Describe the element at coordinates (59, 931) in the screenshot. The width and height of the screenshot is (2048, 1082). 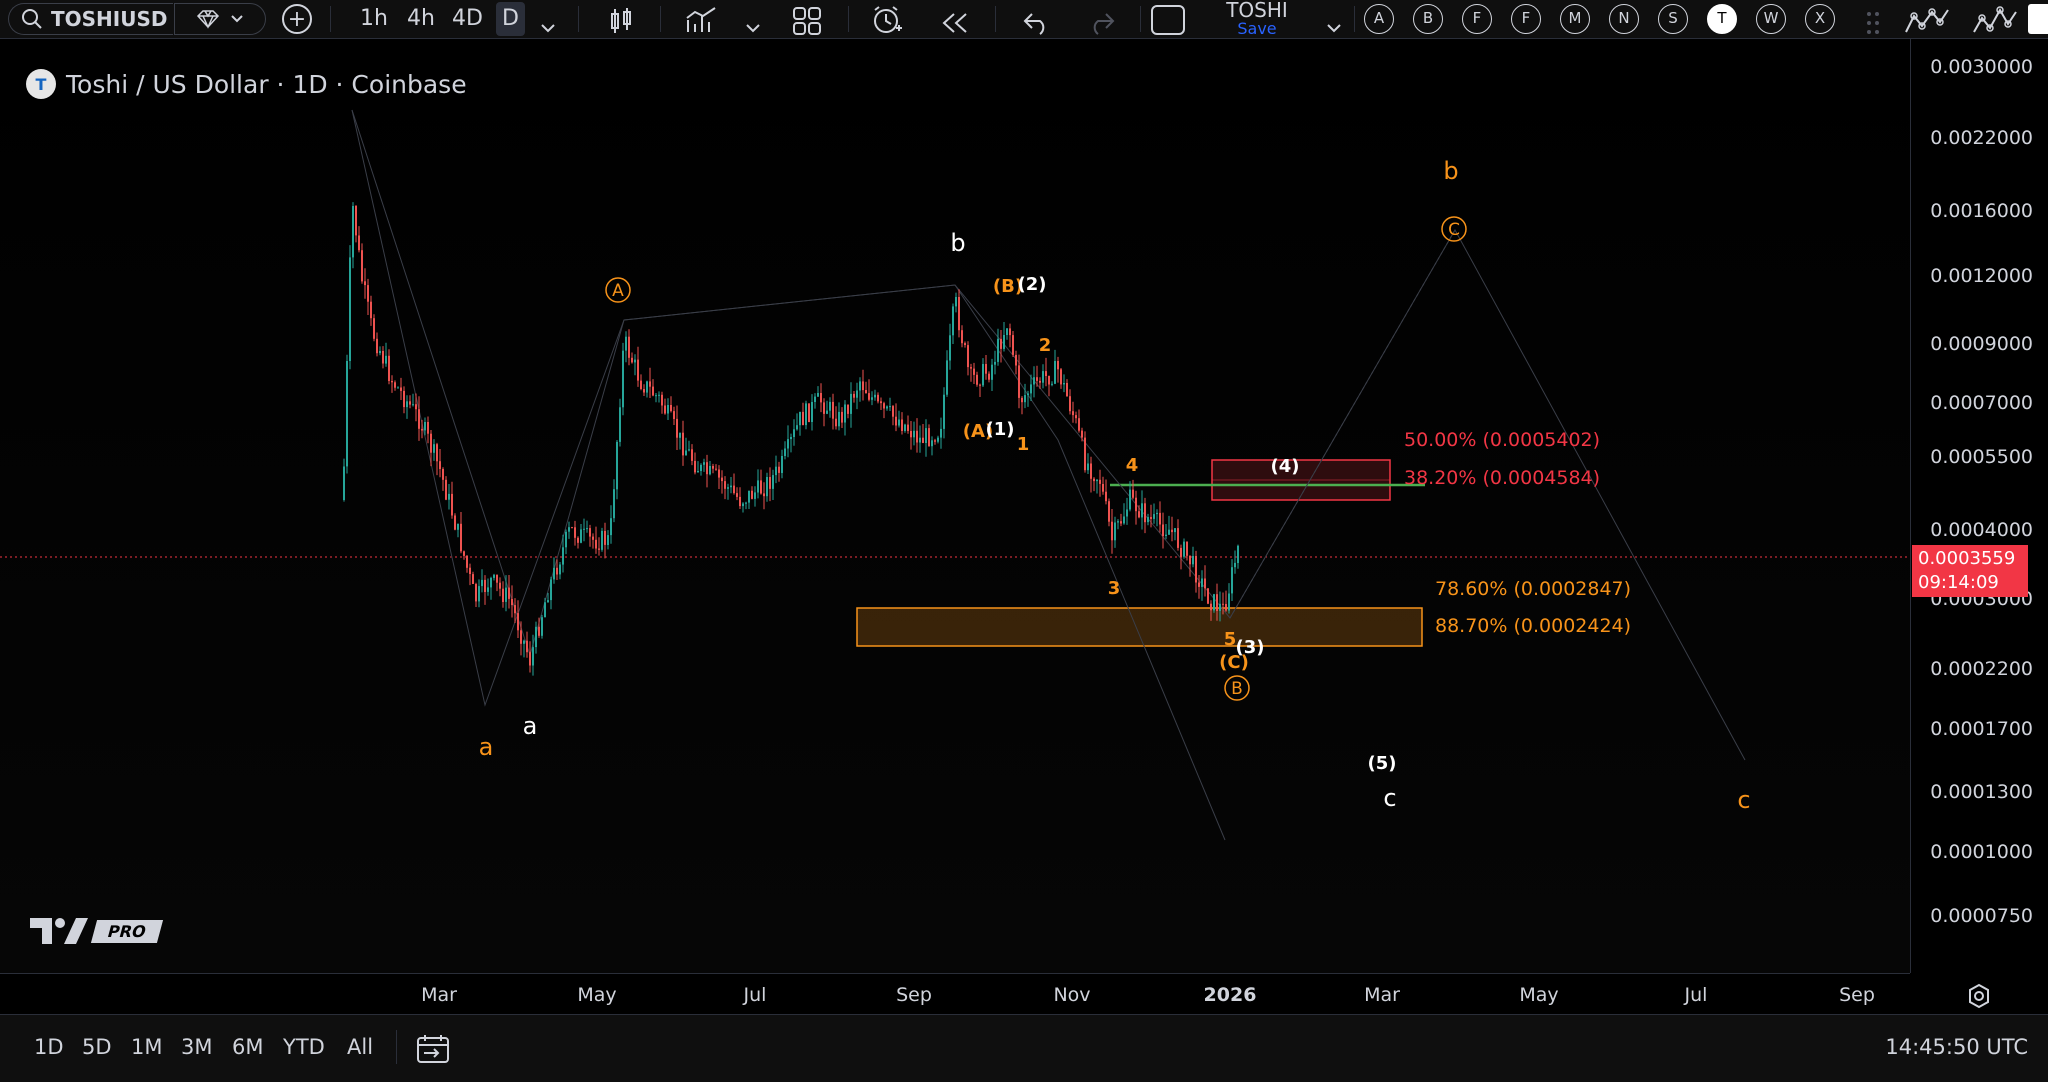
I see `tv-logo-icon` at that location.